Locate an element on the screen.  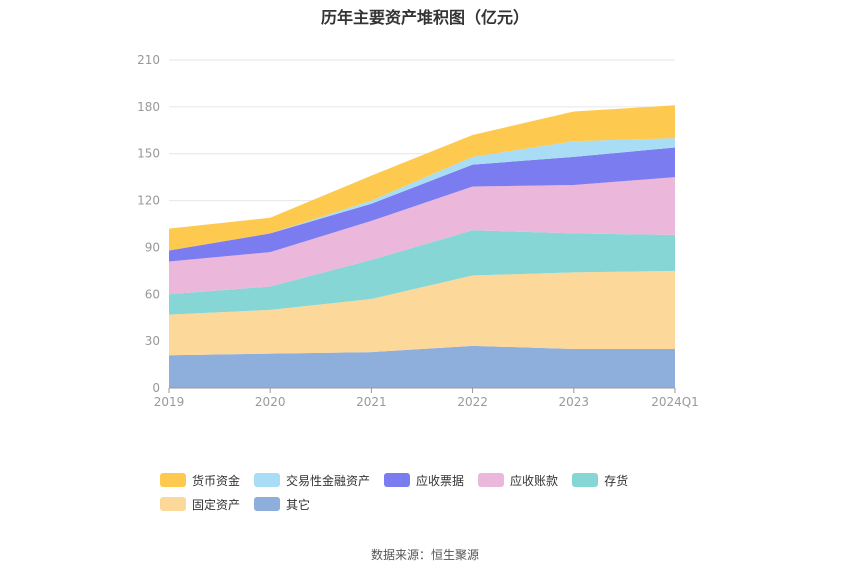
y-tick-label: 60 is located at coordinates (152, 294).